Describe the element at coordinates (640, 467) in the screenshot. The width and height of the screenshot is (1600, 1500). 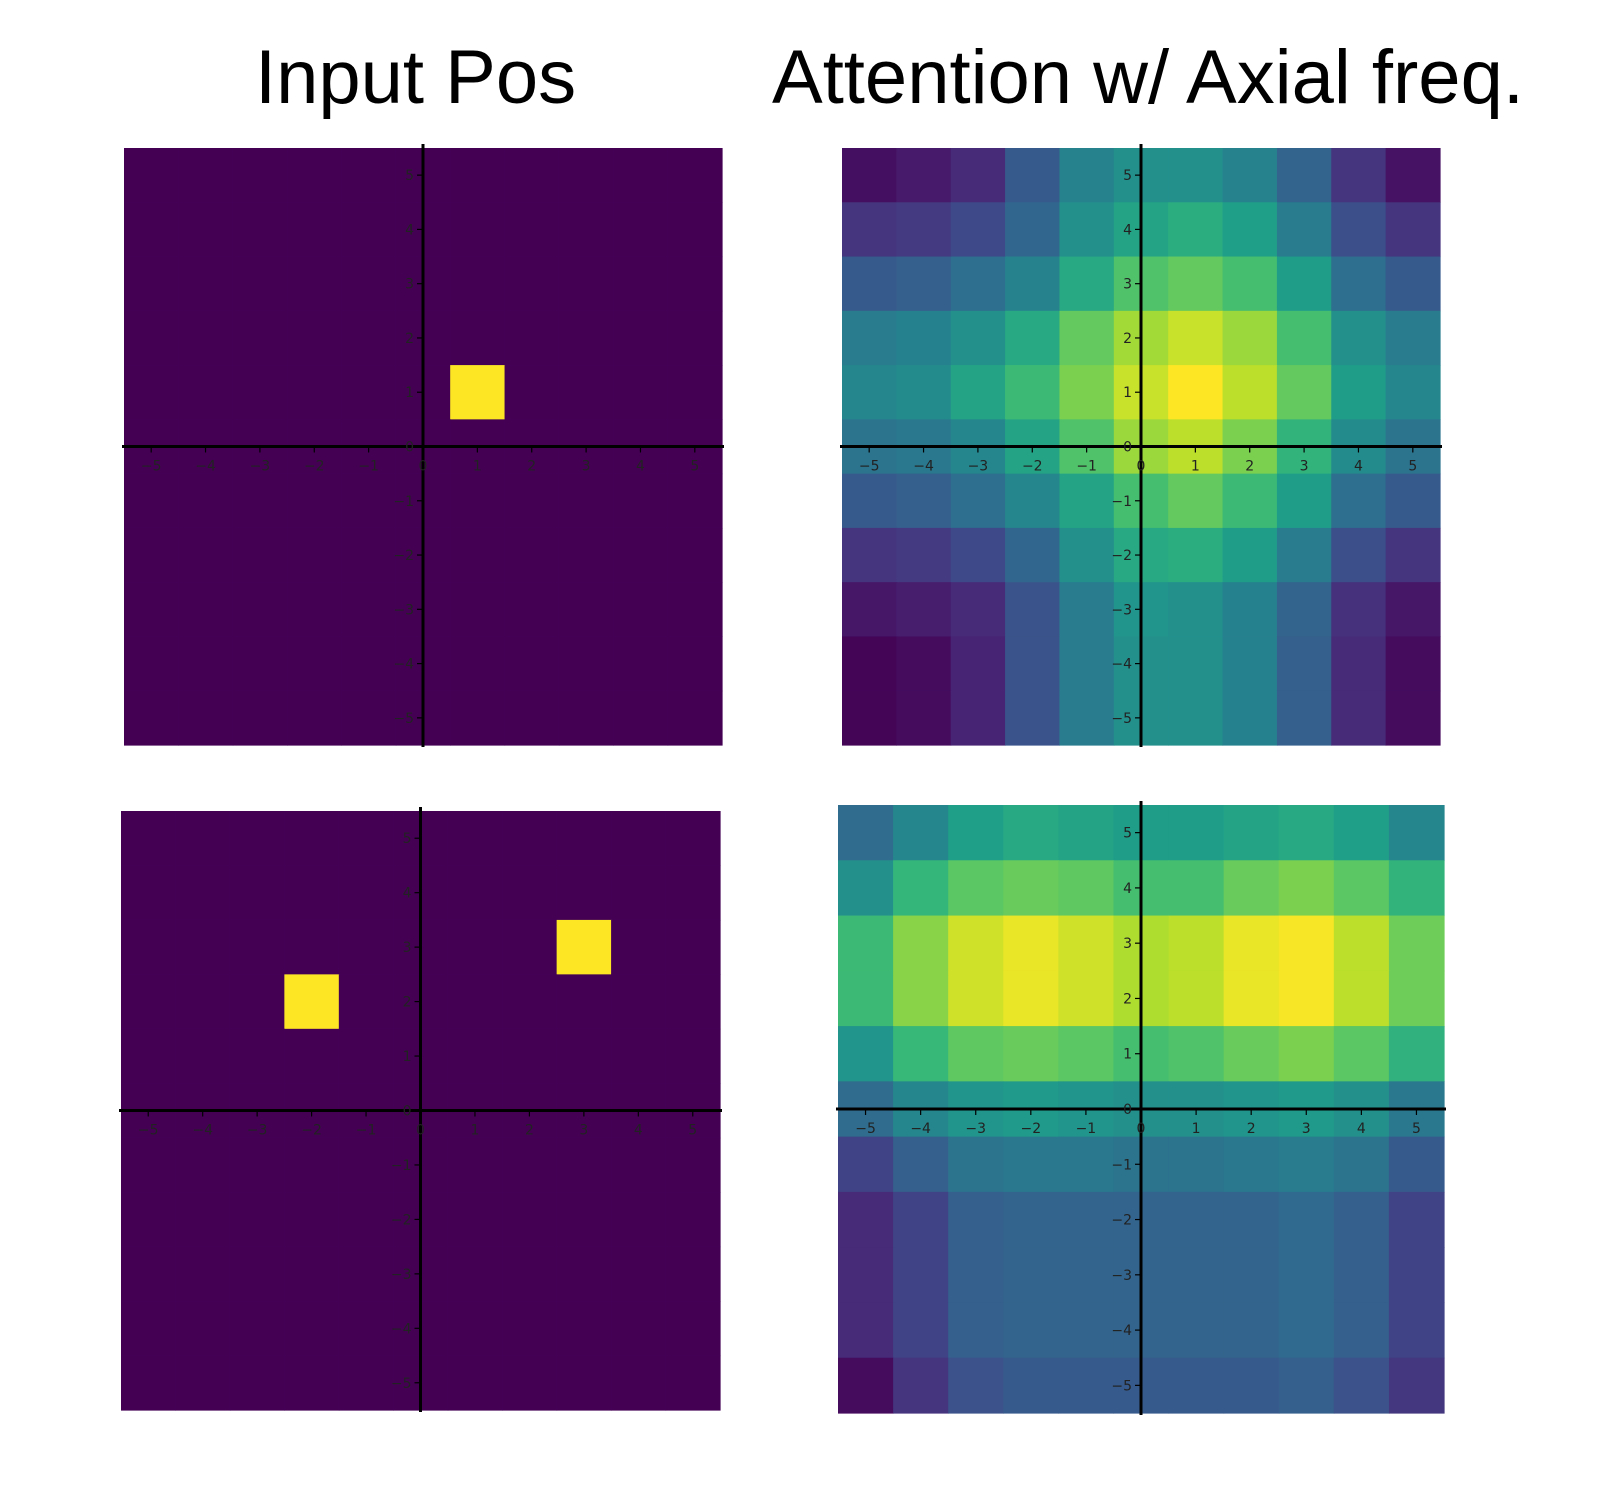
I see `x-tick-label: 4` at that location.